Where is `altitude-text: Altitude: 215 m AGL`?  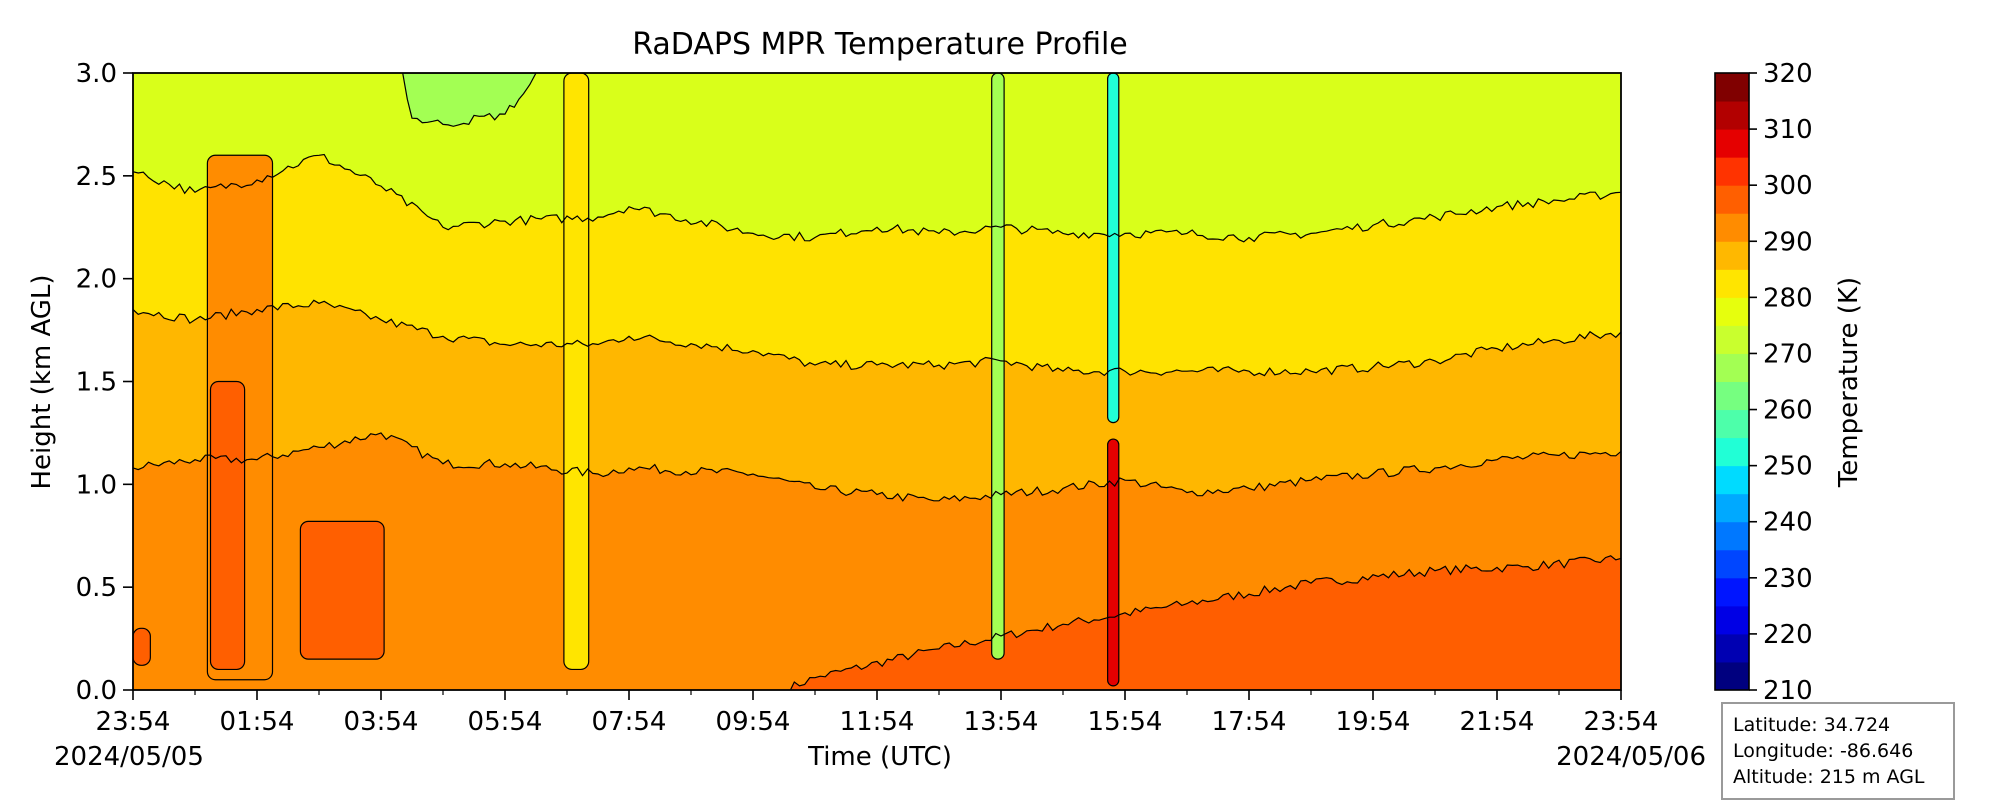
altitude-text: Altitude: 215 m AGL is located at coordinates (1829, 777).